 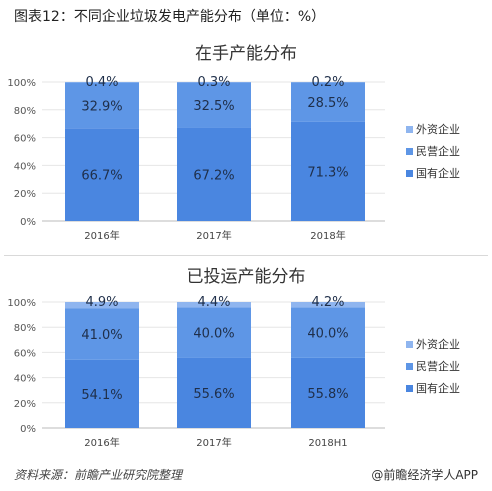 I want to click on data-label: 32.5%, so click(x=213, y=106).